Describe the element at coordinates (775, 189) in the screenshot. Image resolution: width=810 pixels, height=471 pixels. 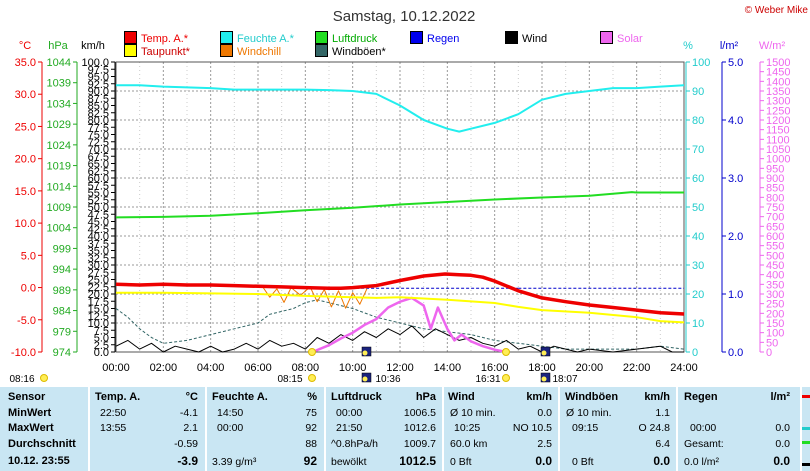
I see `solar-tick-label: 850` at that location.